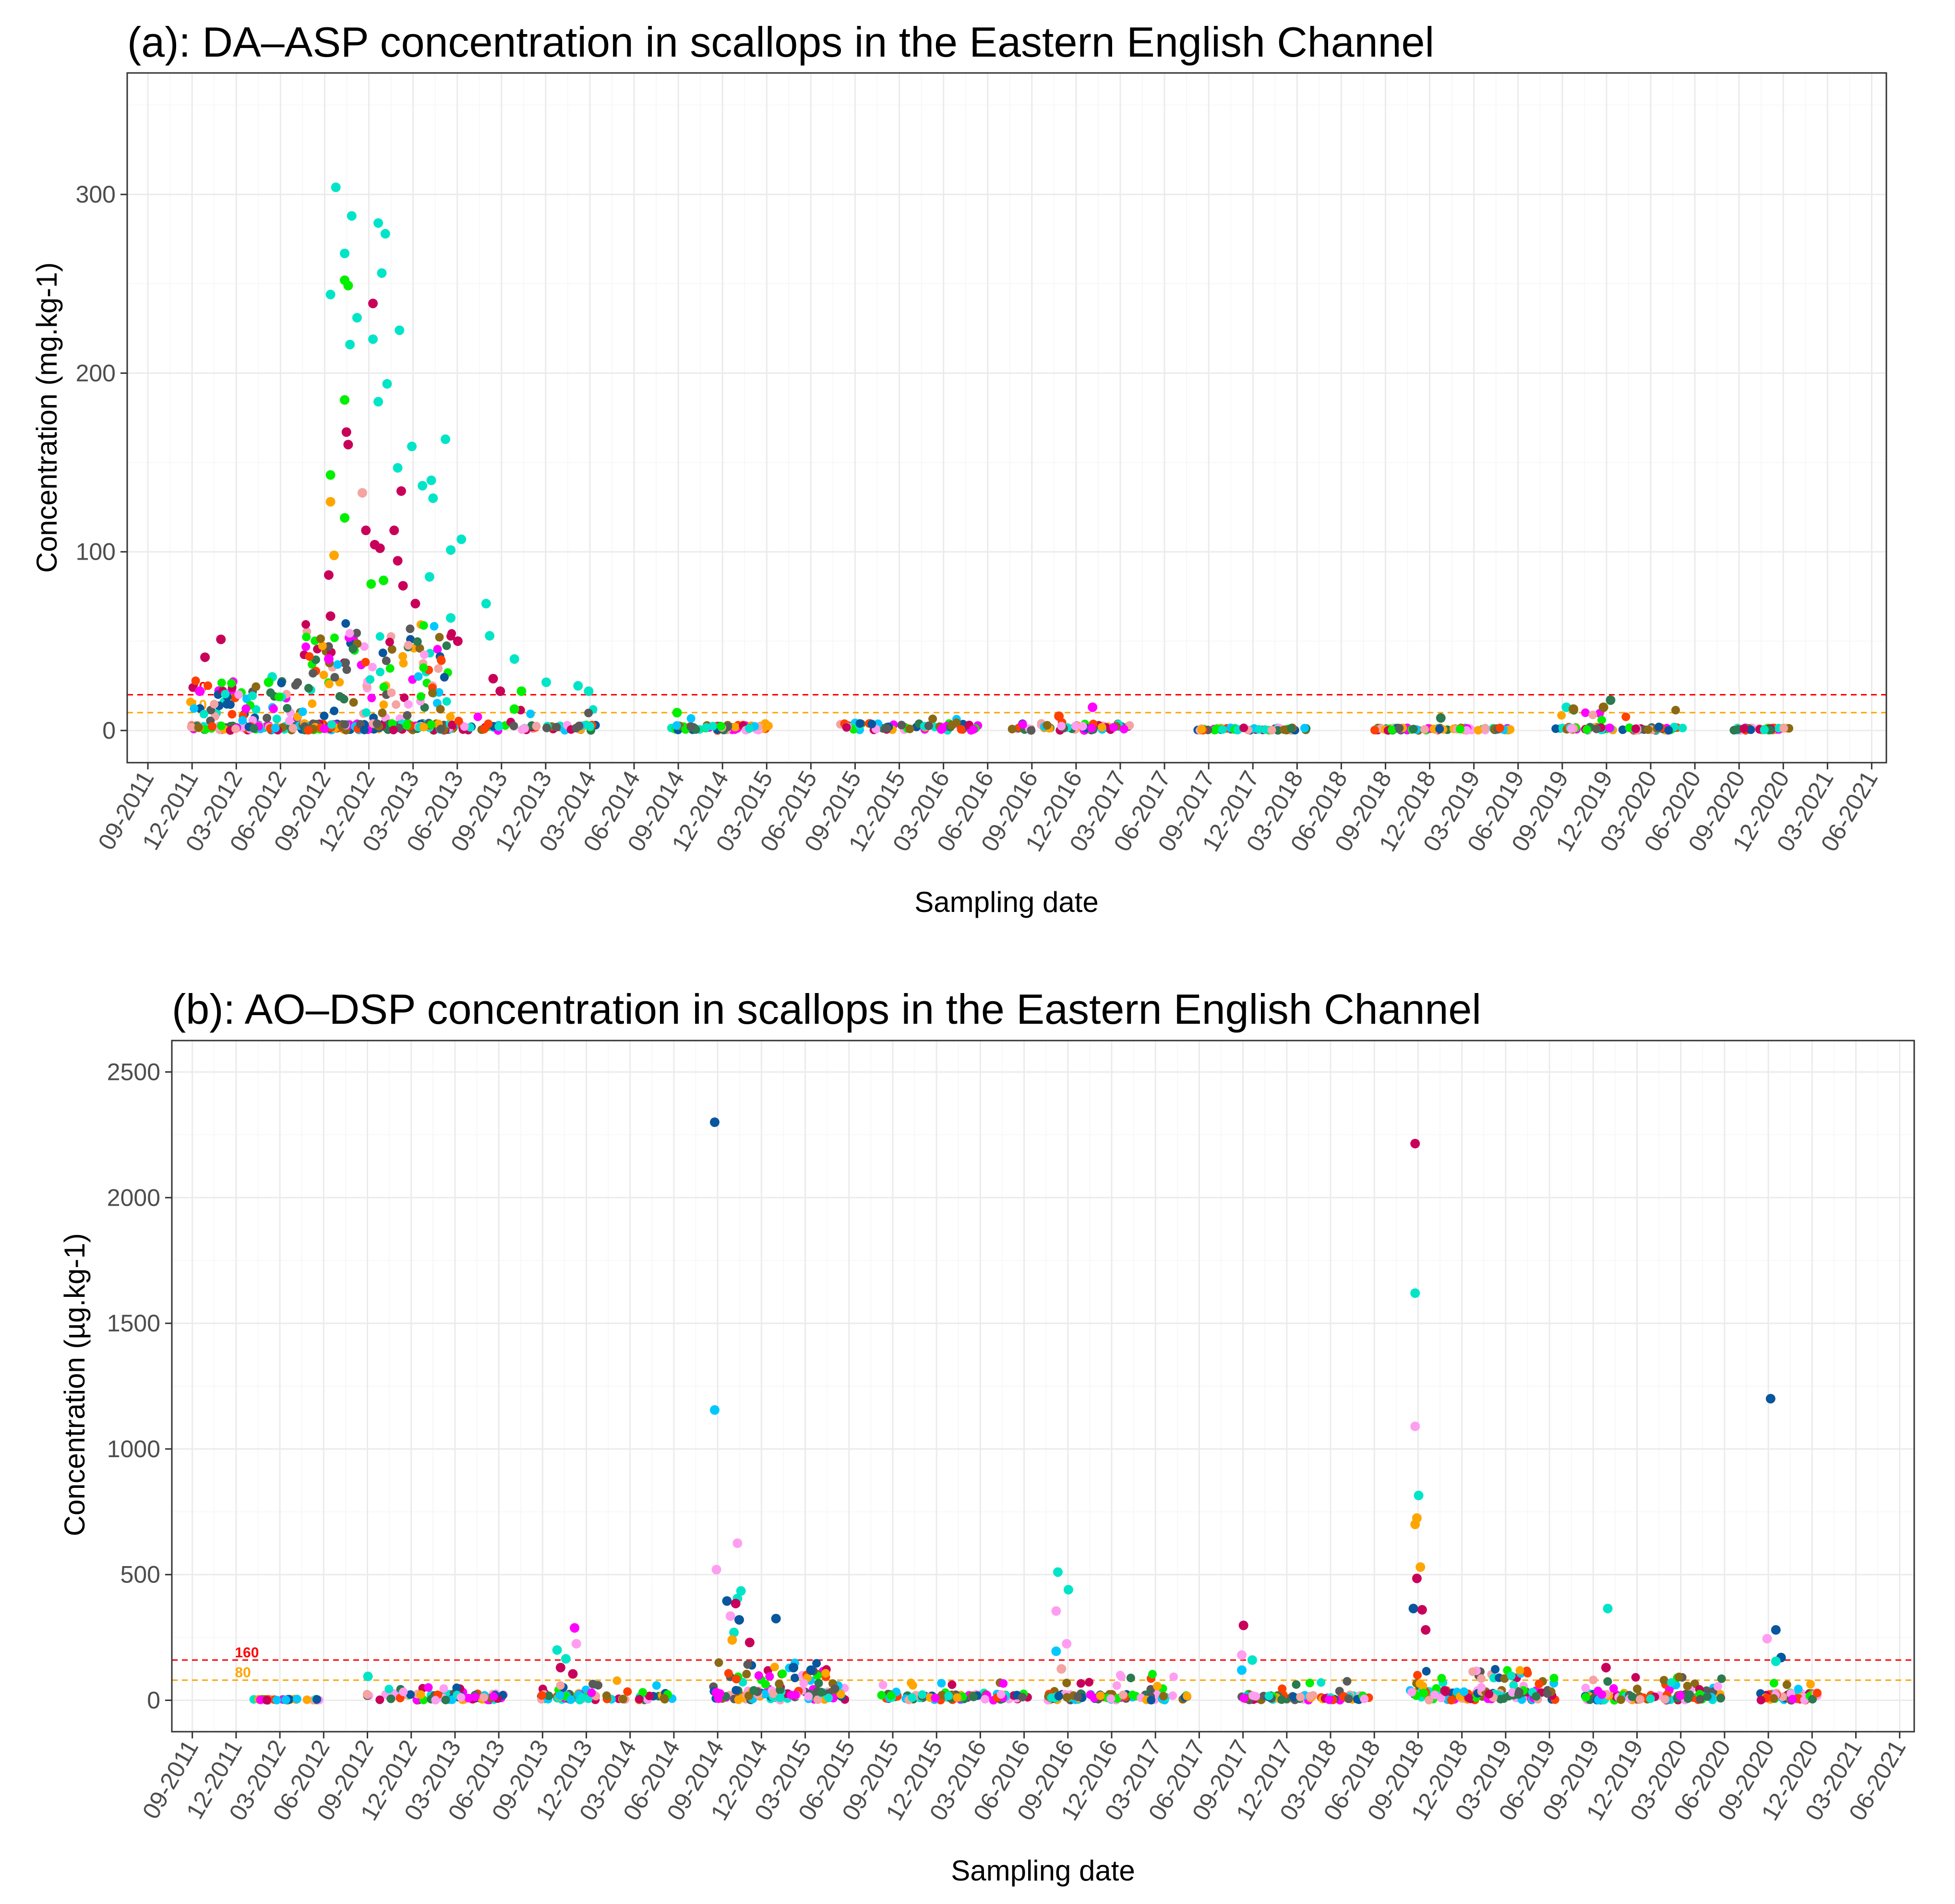 This screenshot has height=1904, width=1955. What do you see at coordinates (133, 1323) in the screenshot?
I see `chart-b-y-tick-label: 1500` at bounding box center [133, 1323].